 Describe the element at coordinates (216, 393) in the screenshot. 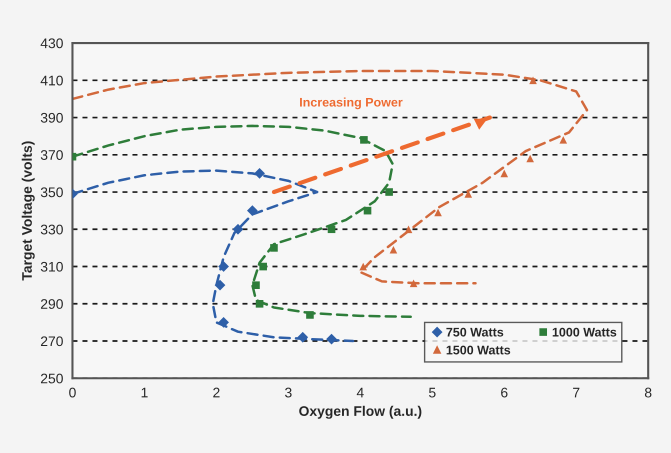

I see `x-tick-label: 2` at that location.